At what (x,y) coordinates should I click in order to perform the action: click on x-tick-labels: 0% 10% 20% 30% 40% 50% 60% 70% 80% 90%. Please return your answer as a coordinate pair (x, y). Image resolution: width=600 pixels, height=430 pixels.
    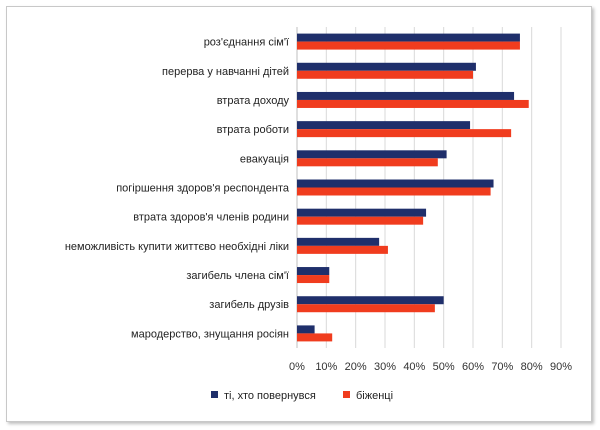
    Looking at the image, I should click on (430, 367).